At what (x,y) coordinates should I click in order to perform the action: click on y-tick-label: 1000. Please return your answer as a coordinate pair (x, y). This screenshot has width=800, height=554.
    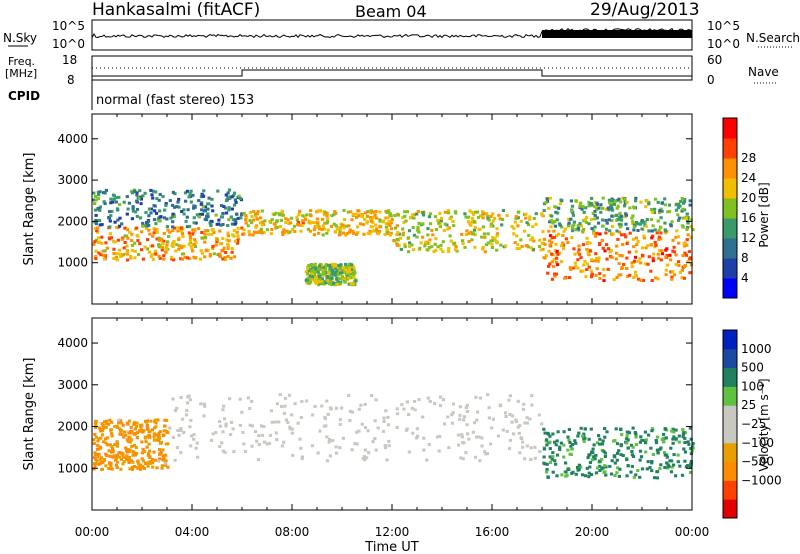
    Looking at the image, I should click on (72, 468).